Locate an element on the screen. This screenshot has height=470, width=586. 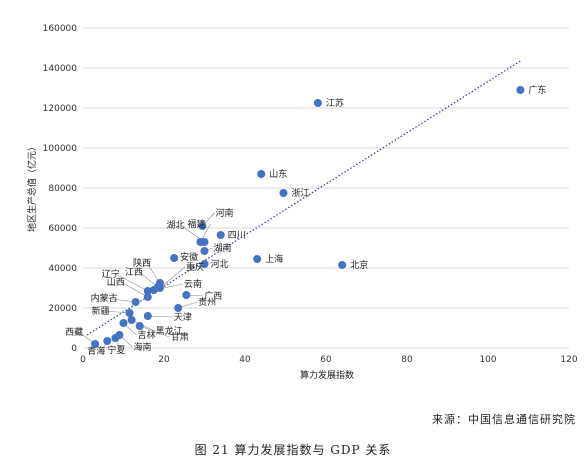
point-label: 山东 is located at coordinates (278, 174).